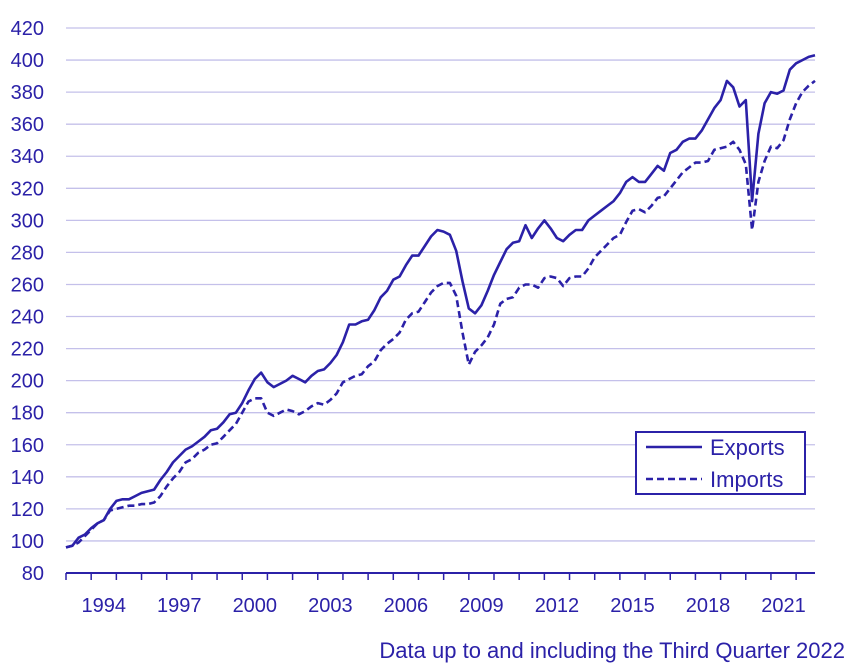 The width and height of the screenshot is (851, 670). Describe the element at coordinates (104, 606) in the screenshot. I see `x-tick-label: 1994` at that location.